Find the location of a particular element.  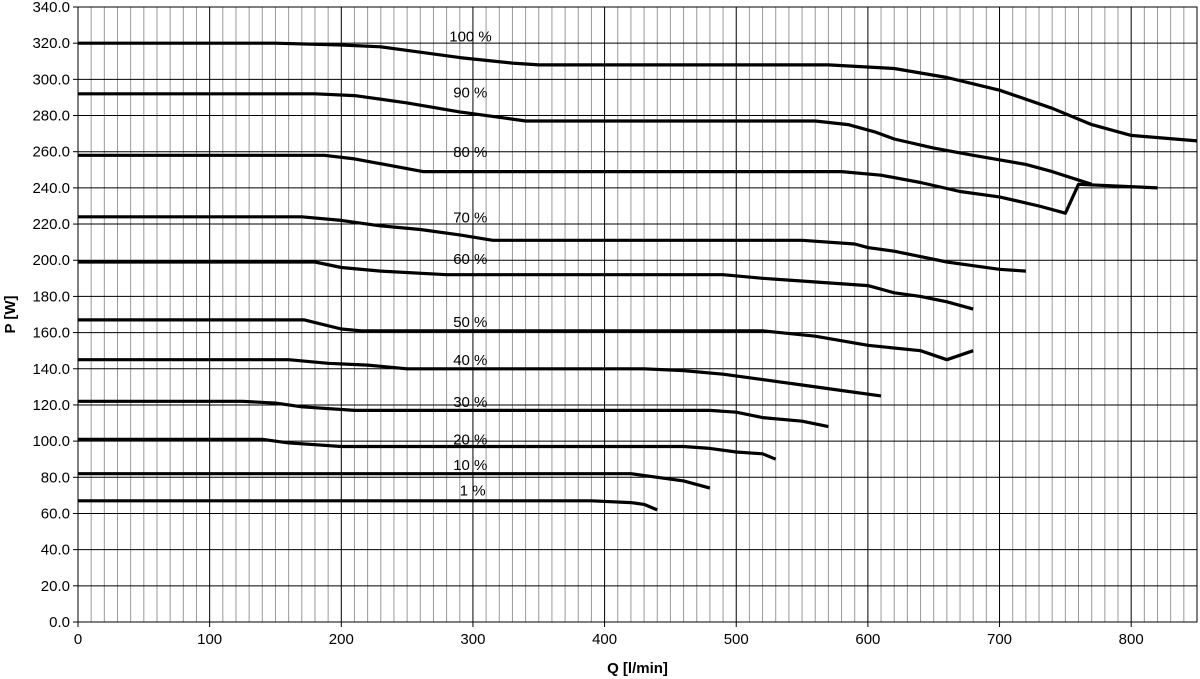

y-axis-title: P [W] is located at coordinates (10, 314).